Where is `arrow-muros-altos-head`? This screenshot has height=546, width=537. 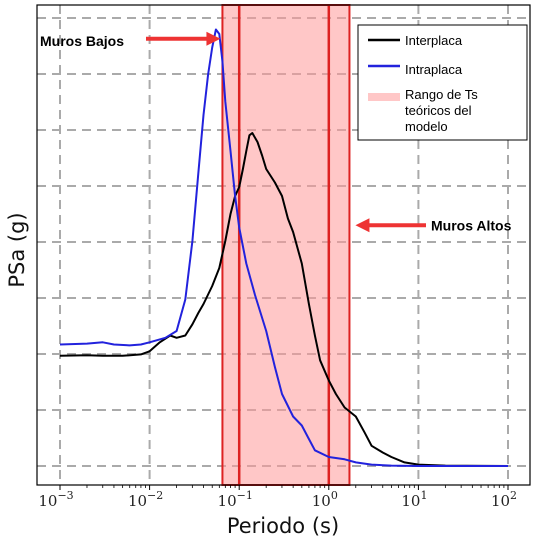 arrow-muros-altos-head is located at coordinates (362, 225).